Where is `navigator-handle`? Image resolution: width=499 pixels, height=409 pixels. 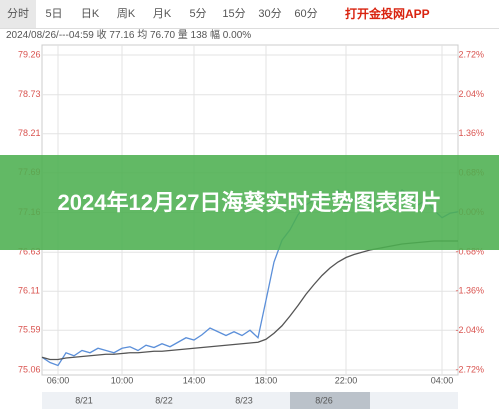
navigator-handle is located at coordinates (330, 400).